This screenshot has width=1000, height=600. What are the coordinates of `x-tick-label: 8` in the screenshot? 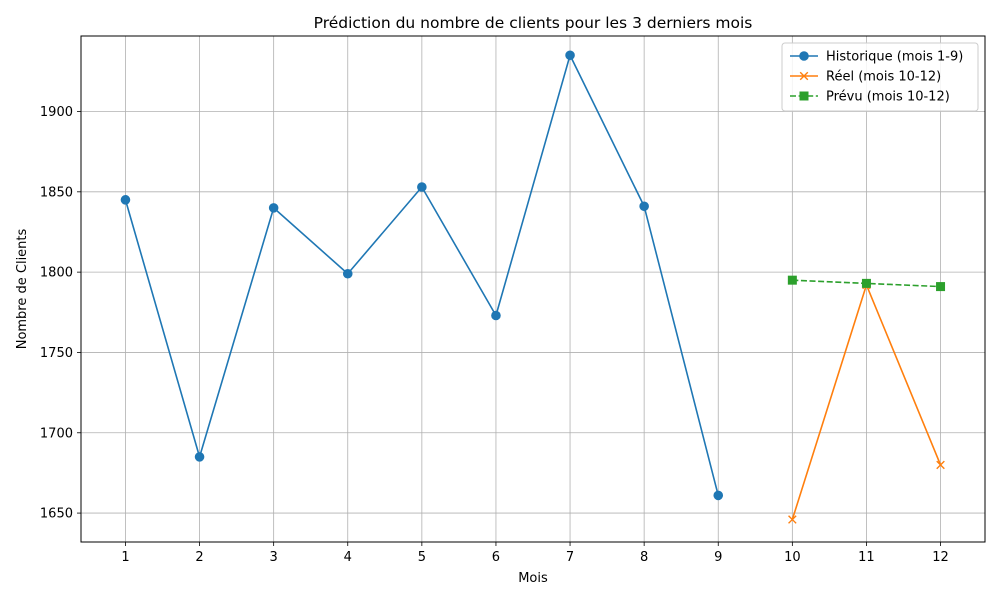 It's located at (644, 557).